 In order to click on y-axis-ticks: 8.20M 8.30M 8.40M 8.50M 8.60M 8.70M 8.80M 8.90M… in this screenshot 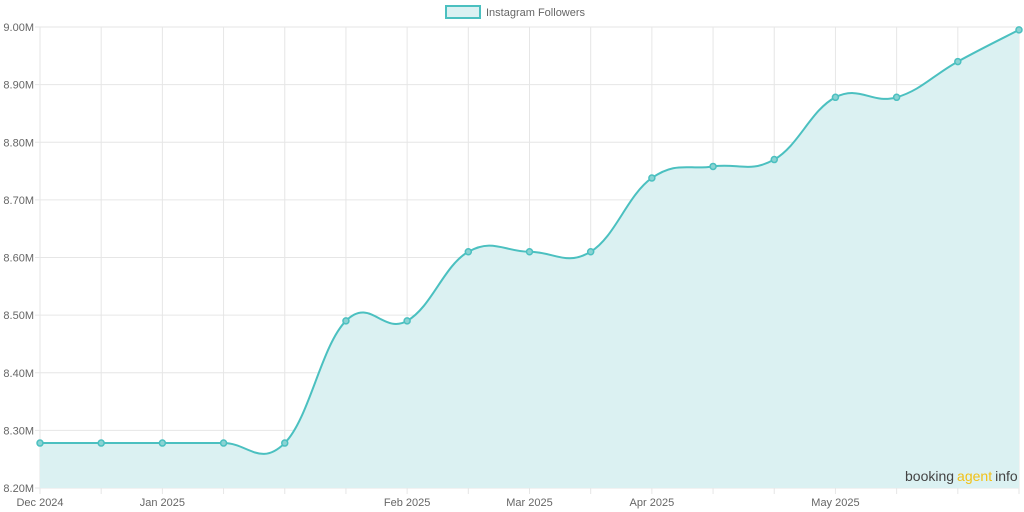, I will do `click(18, 258)`.